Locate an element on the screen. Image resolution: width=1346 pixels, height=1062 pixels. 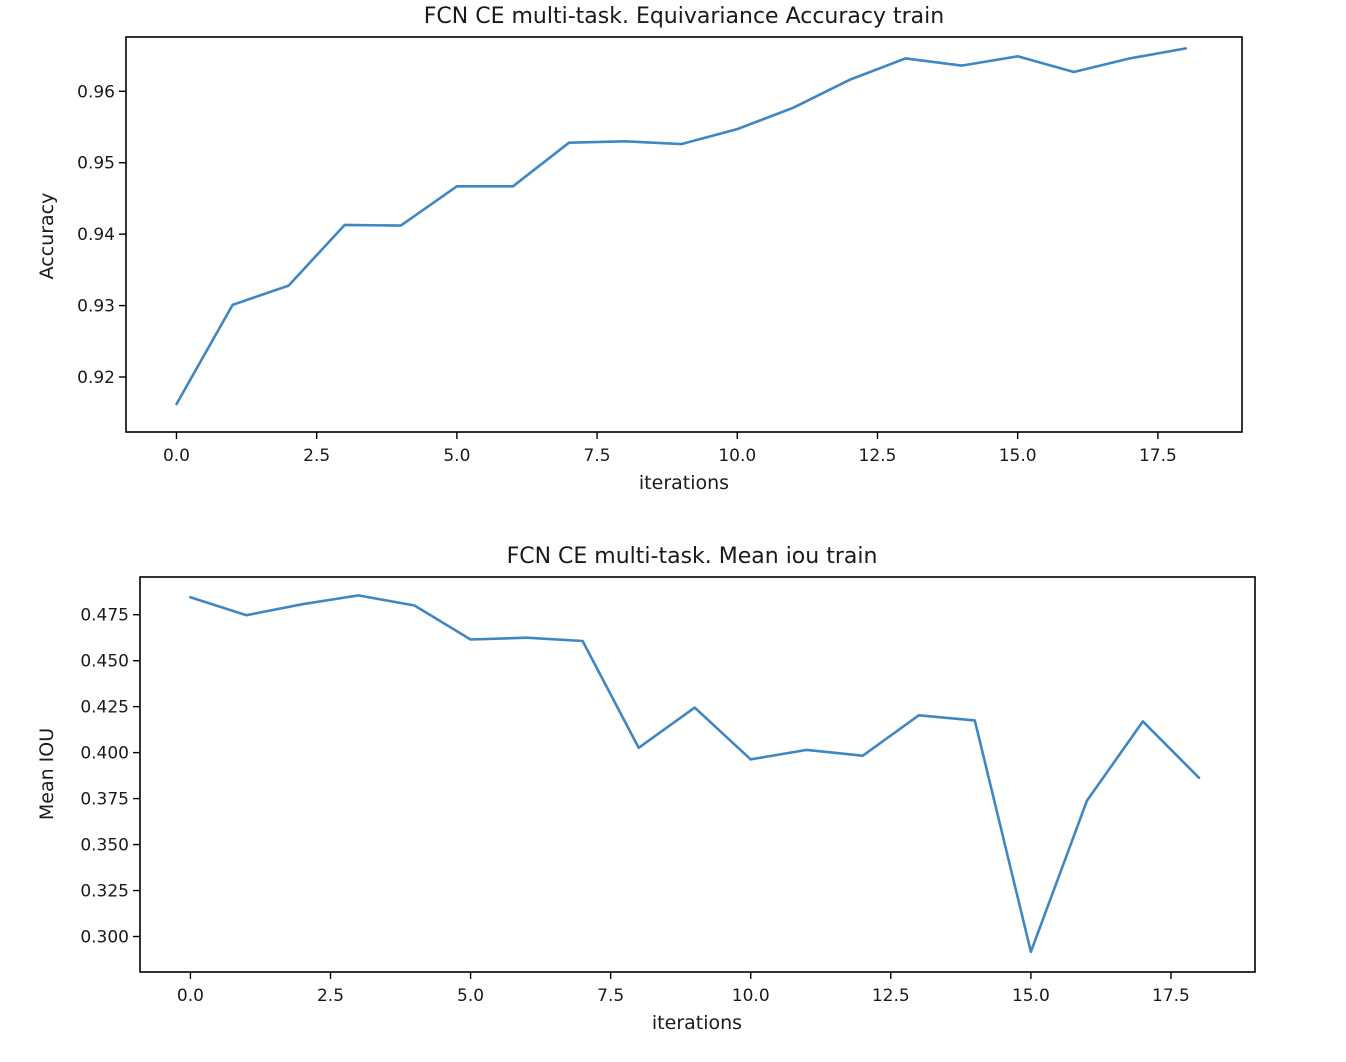
mean-iou-x-tick-label: 7.5 is located at coordinates (610, 996).